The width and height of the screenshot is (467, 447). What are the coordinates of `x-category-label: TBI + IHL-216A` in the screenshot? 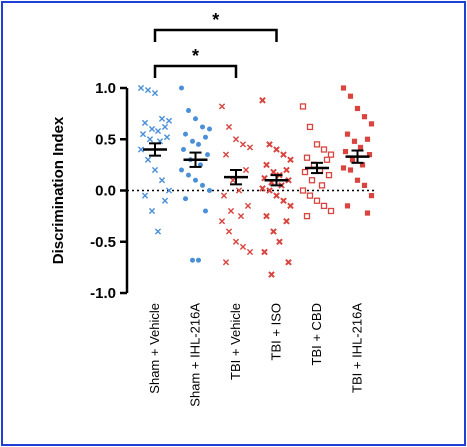 It's located at (357, 348).